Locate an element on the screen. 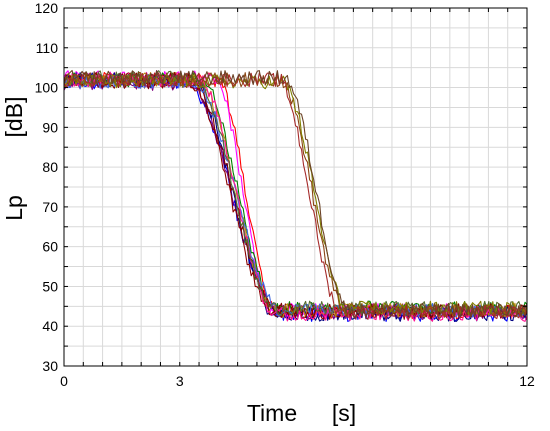 The width and height of the screenshot is (550, 431). x-tick-label: 3 is located at coordinates (180, 381).